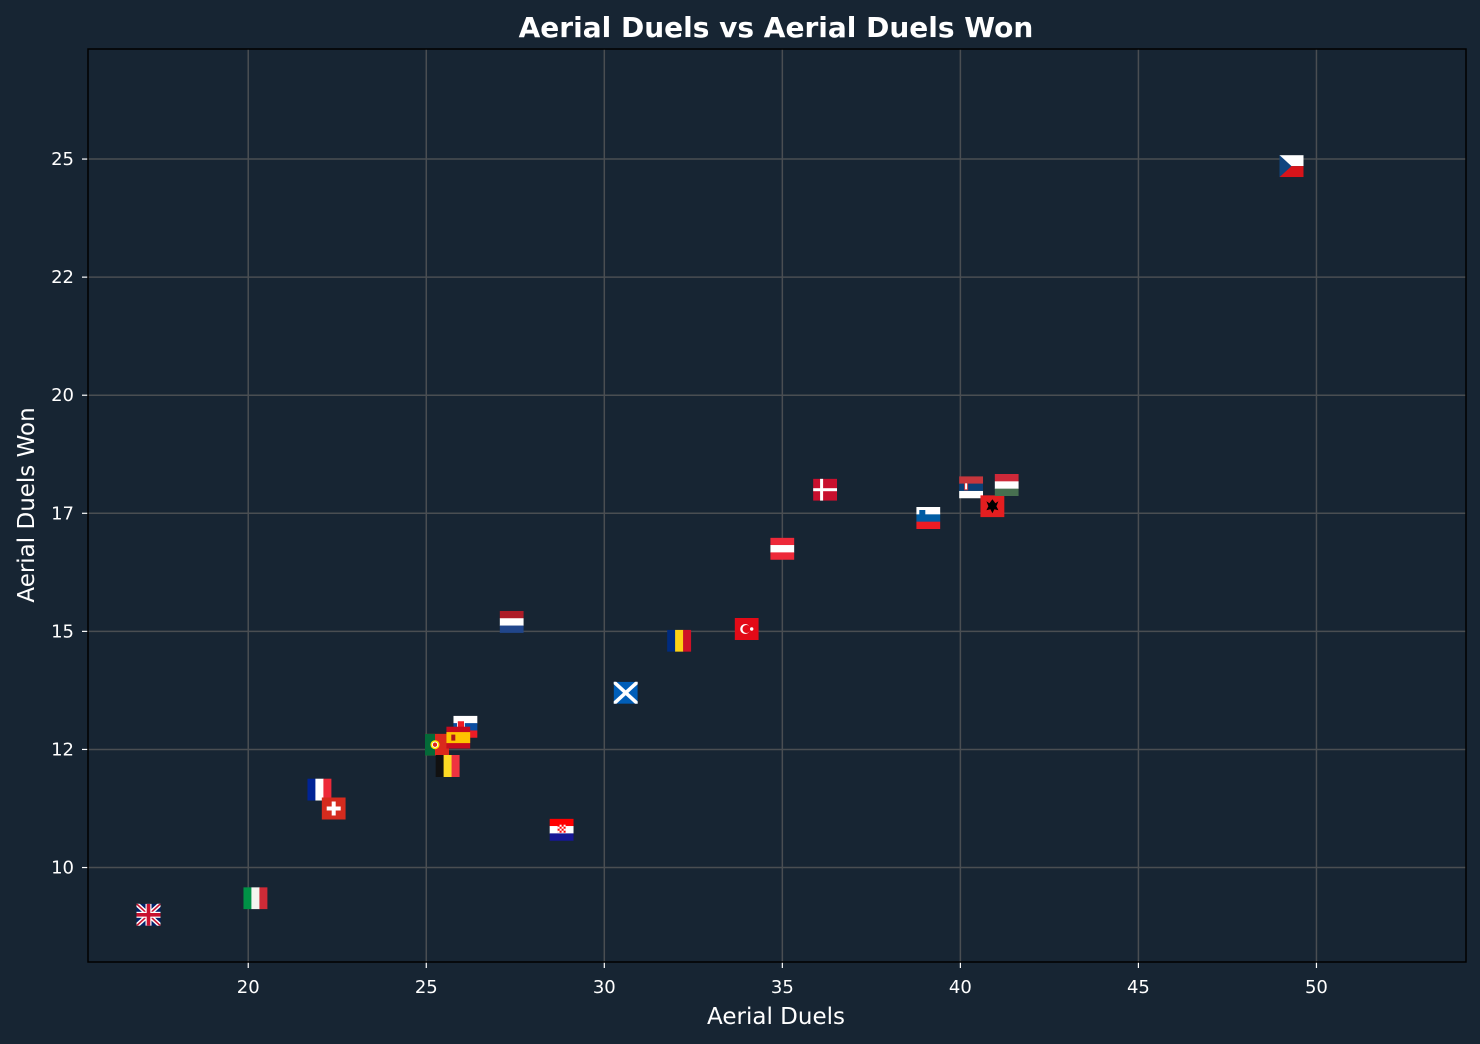 The image size is (1480, 1044). Describe the element at coordinates (319, 789) in the screenshot. I see `data-point-france-flag-icon` at that location.